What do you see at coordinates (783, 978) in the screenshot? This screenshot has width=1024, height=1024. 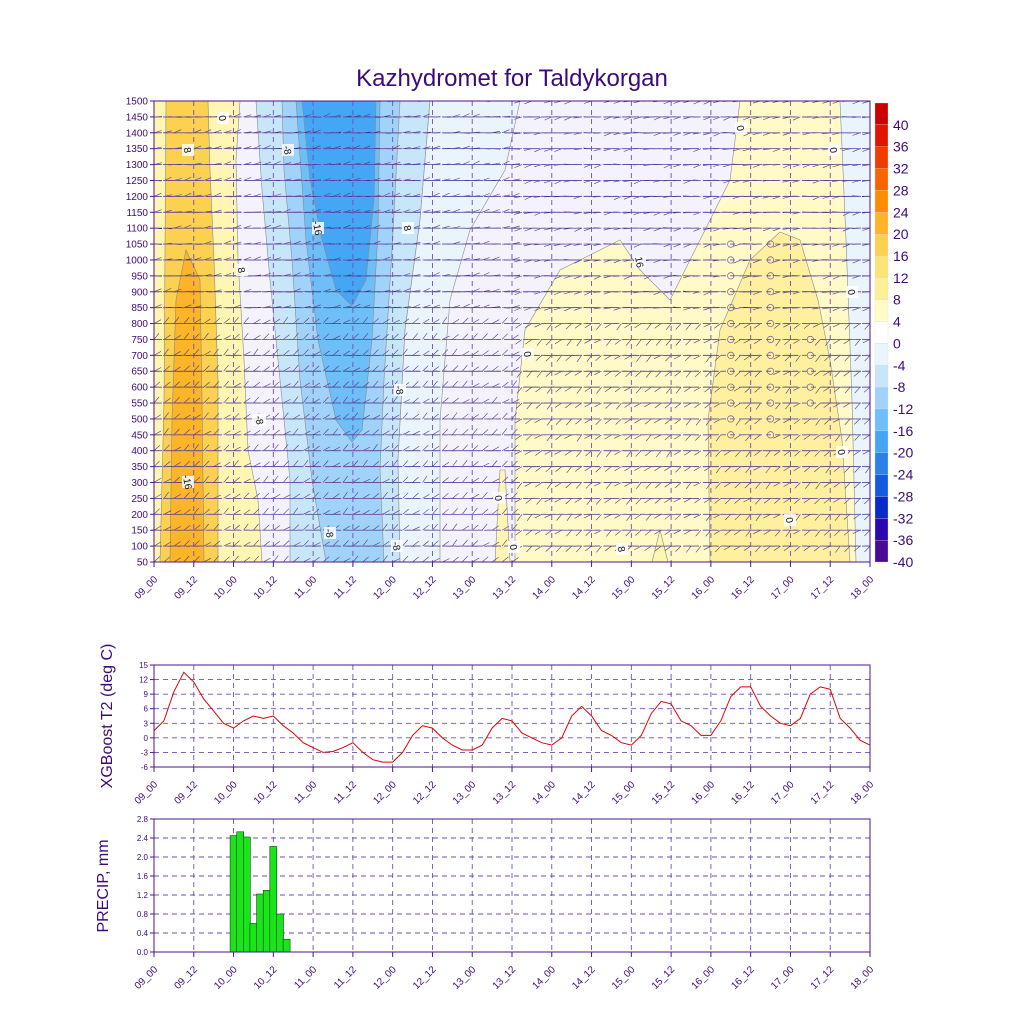 I see `precip-time-xtick-label: 17_00` at bounding box center [783, 978].